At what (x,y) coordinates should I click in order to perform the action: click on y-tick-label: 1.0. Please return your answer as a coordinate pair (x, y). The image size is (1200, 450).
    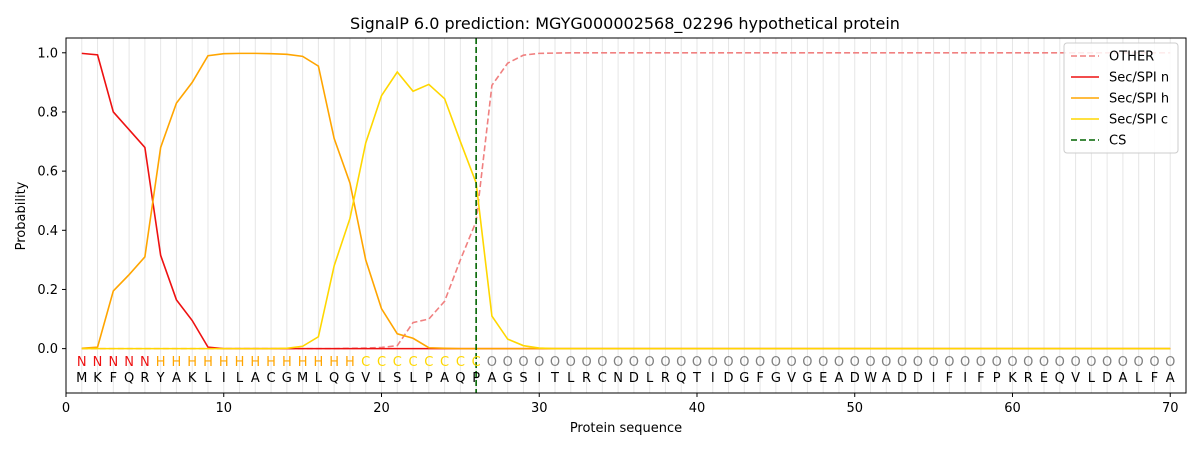
    Looking at the image, I should click on (47, 53).